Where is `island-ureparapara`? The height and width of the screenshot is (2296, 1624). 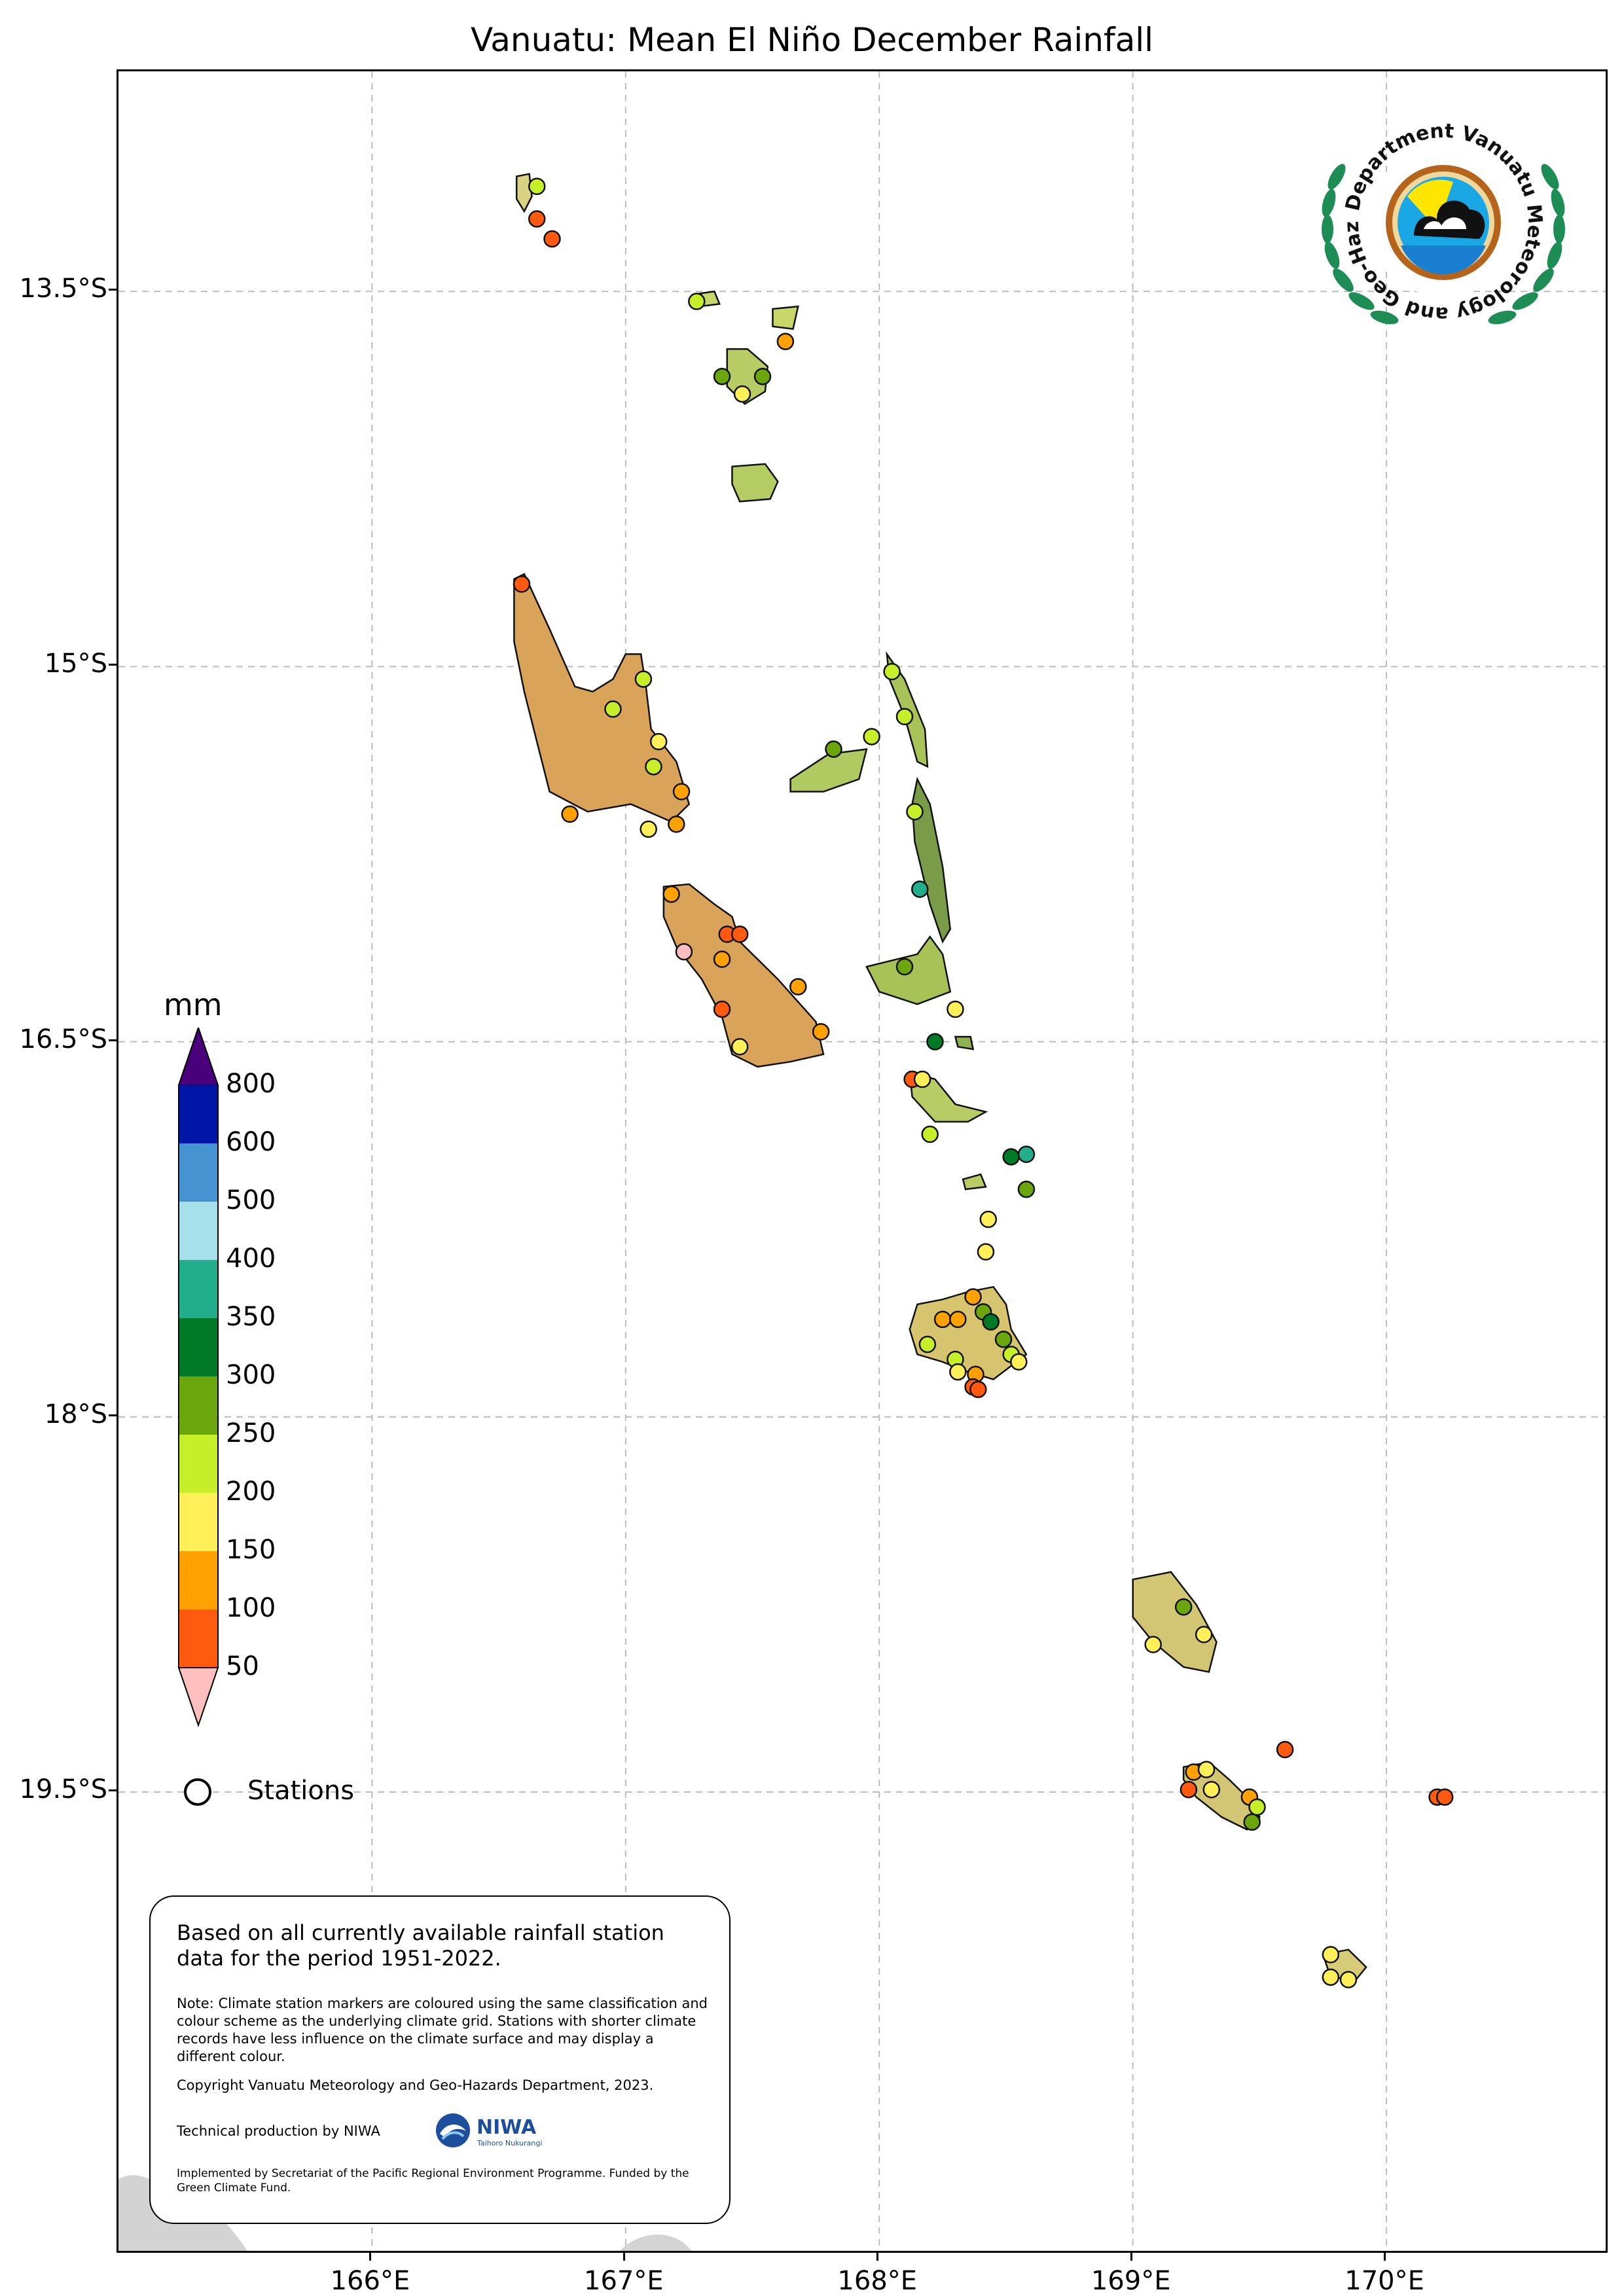
island-ureparapara is located at coordinates (786, 317).